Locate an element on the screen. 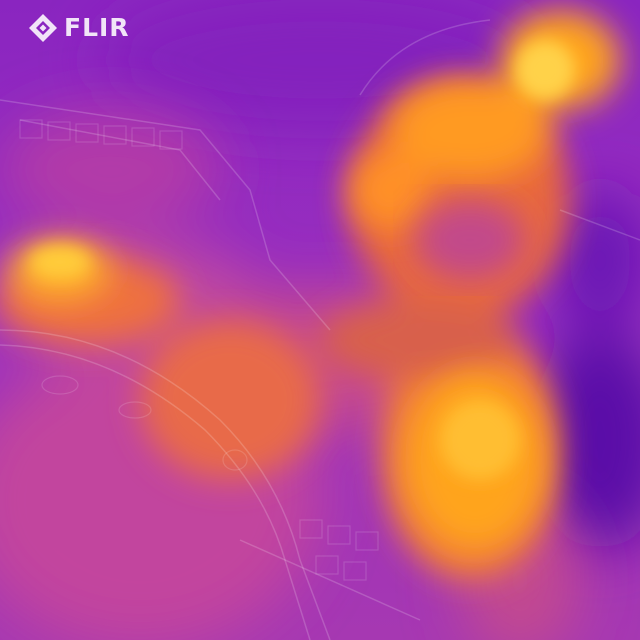 The width and height of the screenshot is (640, 640). face-shadow-region is located at coordinates (470, 240).